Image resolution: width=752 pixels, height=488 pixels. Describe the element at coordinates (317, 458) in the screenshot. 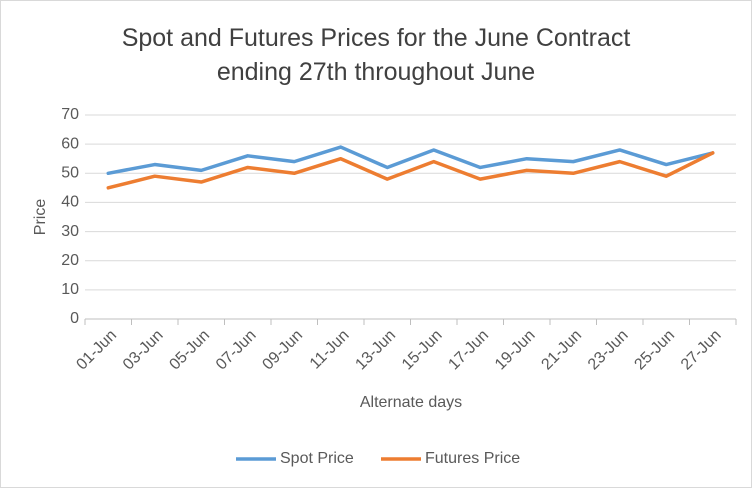

I see `legend-label: Spot Price` at that location.